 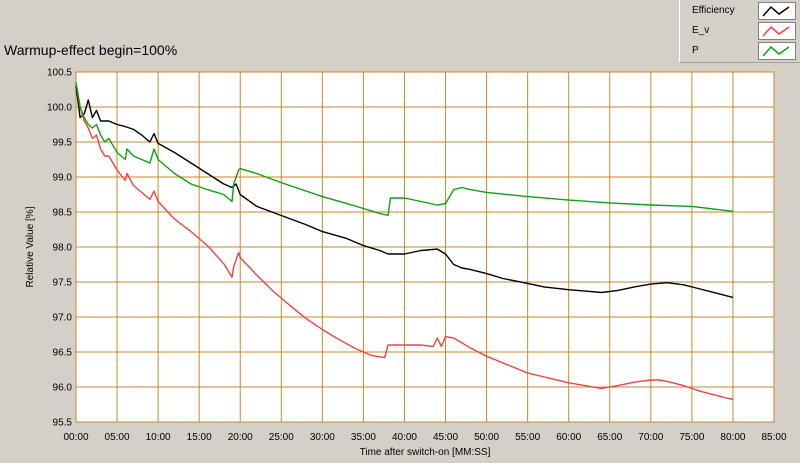 I want to click on x-tick-label: 20:00, so click(x=240, y=437).